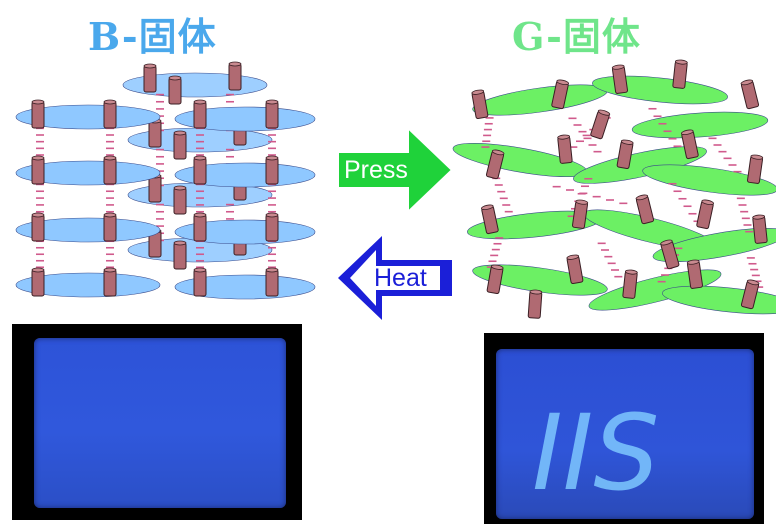  I want to click on press-label: Press, so click(376, 170).